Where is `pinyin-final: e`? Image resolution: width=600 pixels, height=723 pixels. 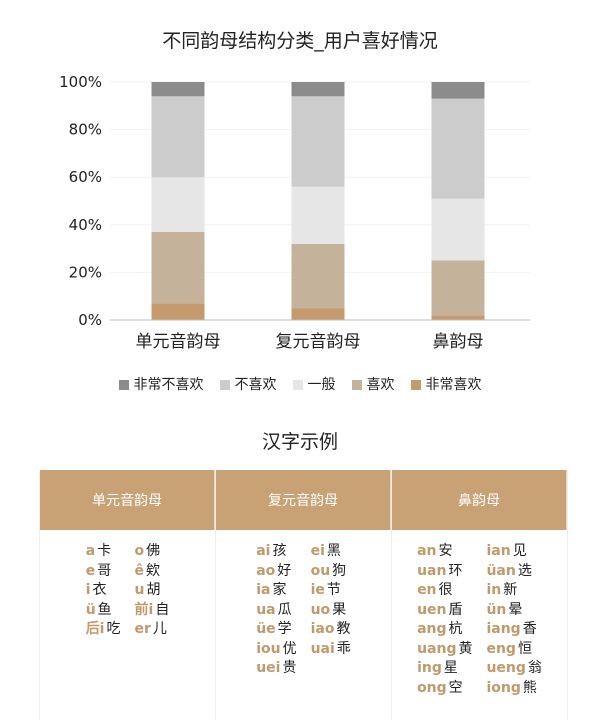 pinyin-final: e is located at coordinates (90, 570).